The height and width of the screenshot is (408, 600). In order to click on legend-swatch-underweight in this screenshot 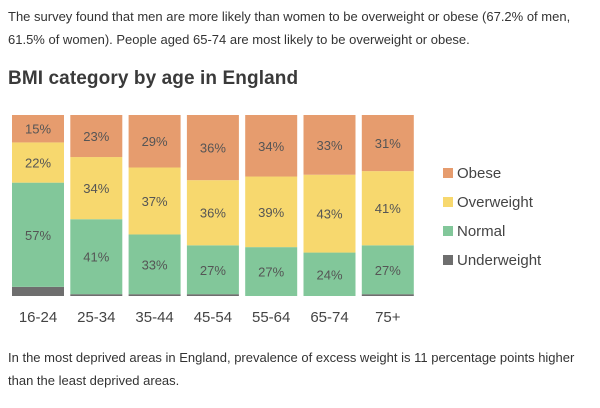, I will do `click(448, 260)`.